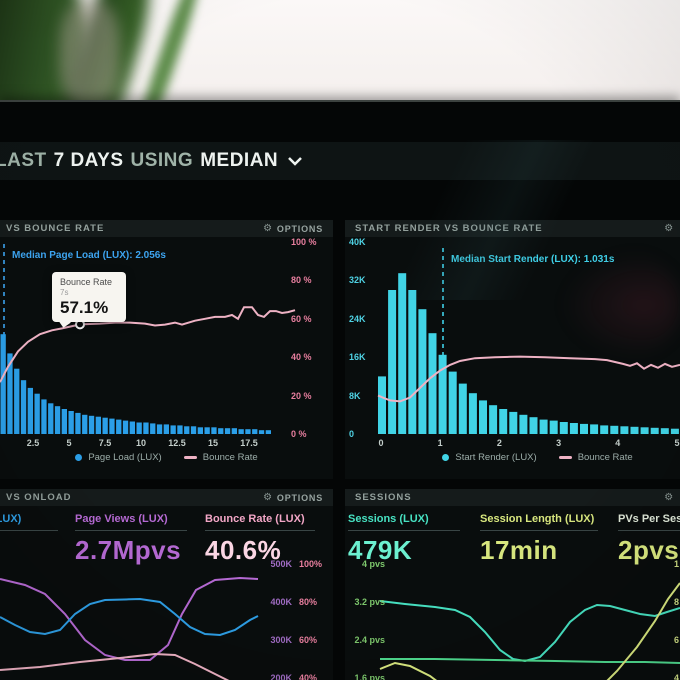  What do you see at coordinates (190, 457) in the screenshot?
I see `legend-line-icon` at bounding box center [190, 457].